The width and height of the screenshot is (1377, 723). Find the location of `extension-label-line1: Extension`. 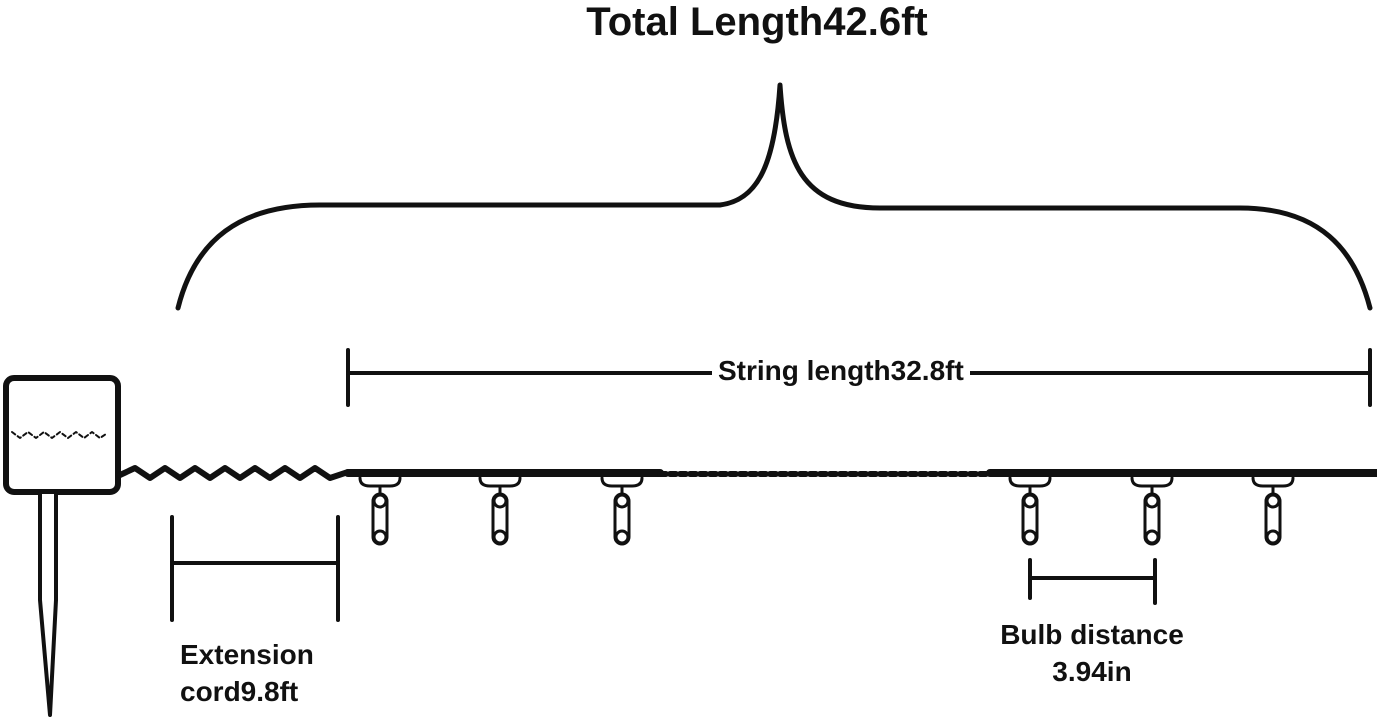

extension-label-line1: Extension is located at coordinates (247, 654).